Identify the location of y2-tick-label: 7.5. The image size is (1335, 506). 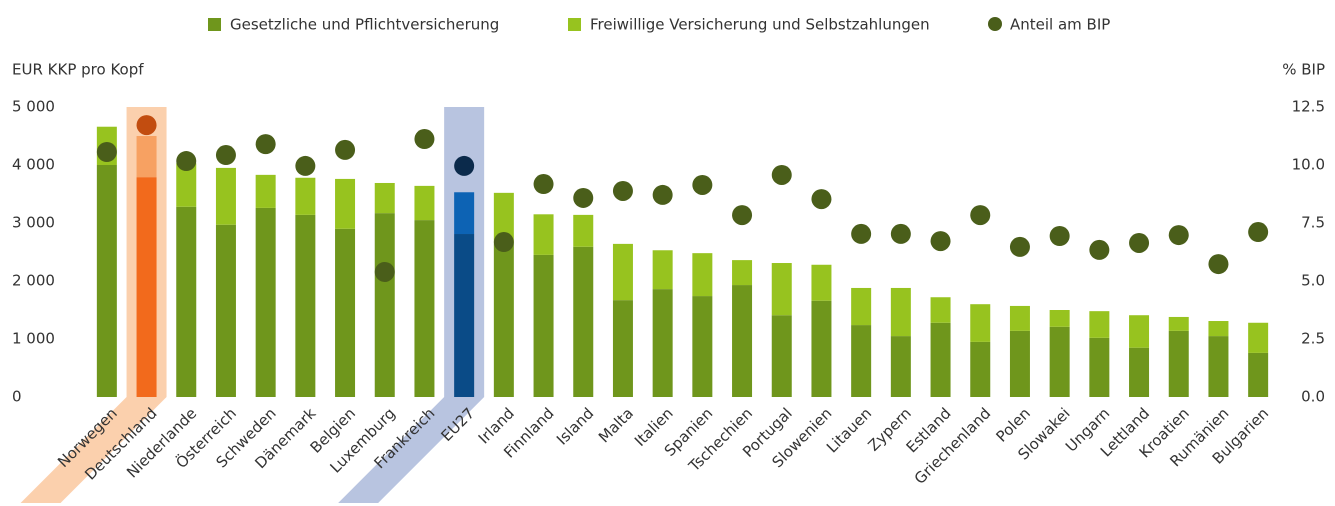
(1313, 223).